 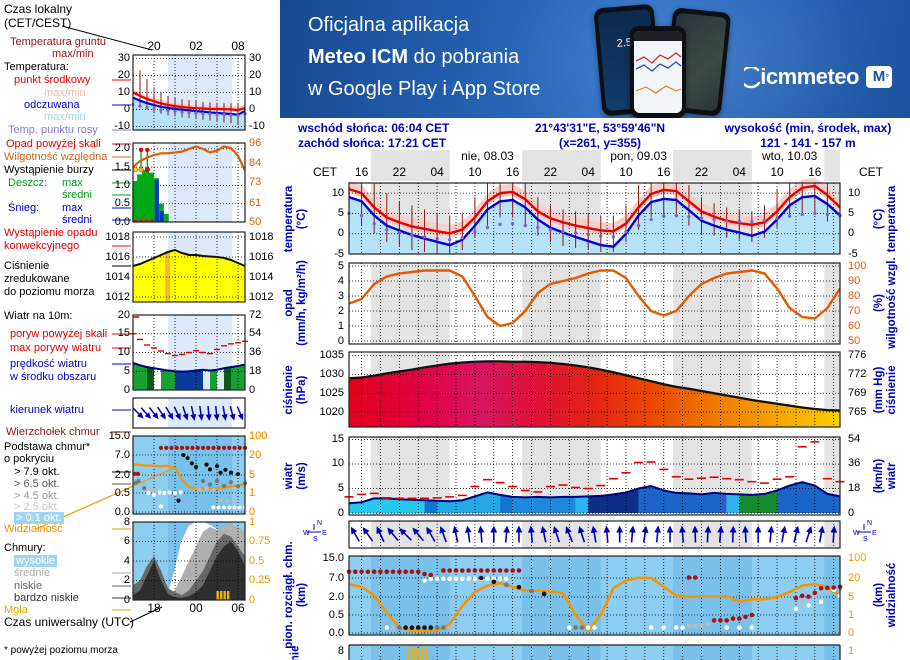 I want to click on location-coords: 21°43'31"E, 53°59'46"N (x=261, y=355), so click(x=600, y=136).